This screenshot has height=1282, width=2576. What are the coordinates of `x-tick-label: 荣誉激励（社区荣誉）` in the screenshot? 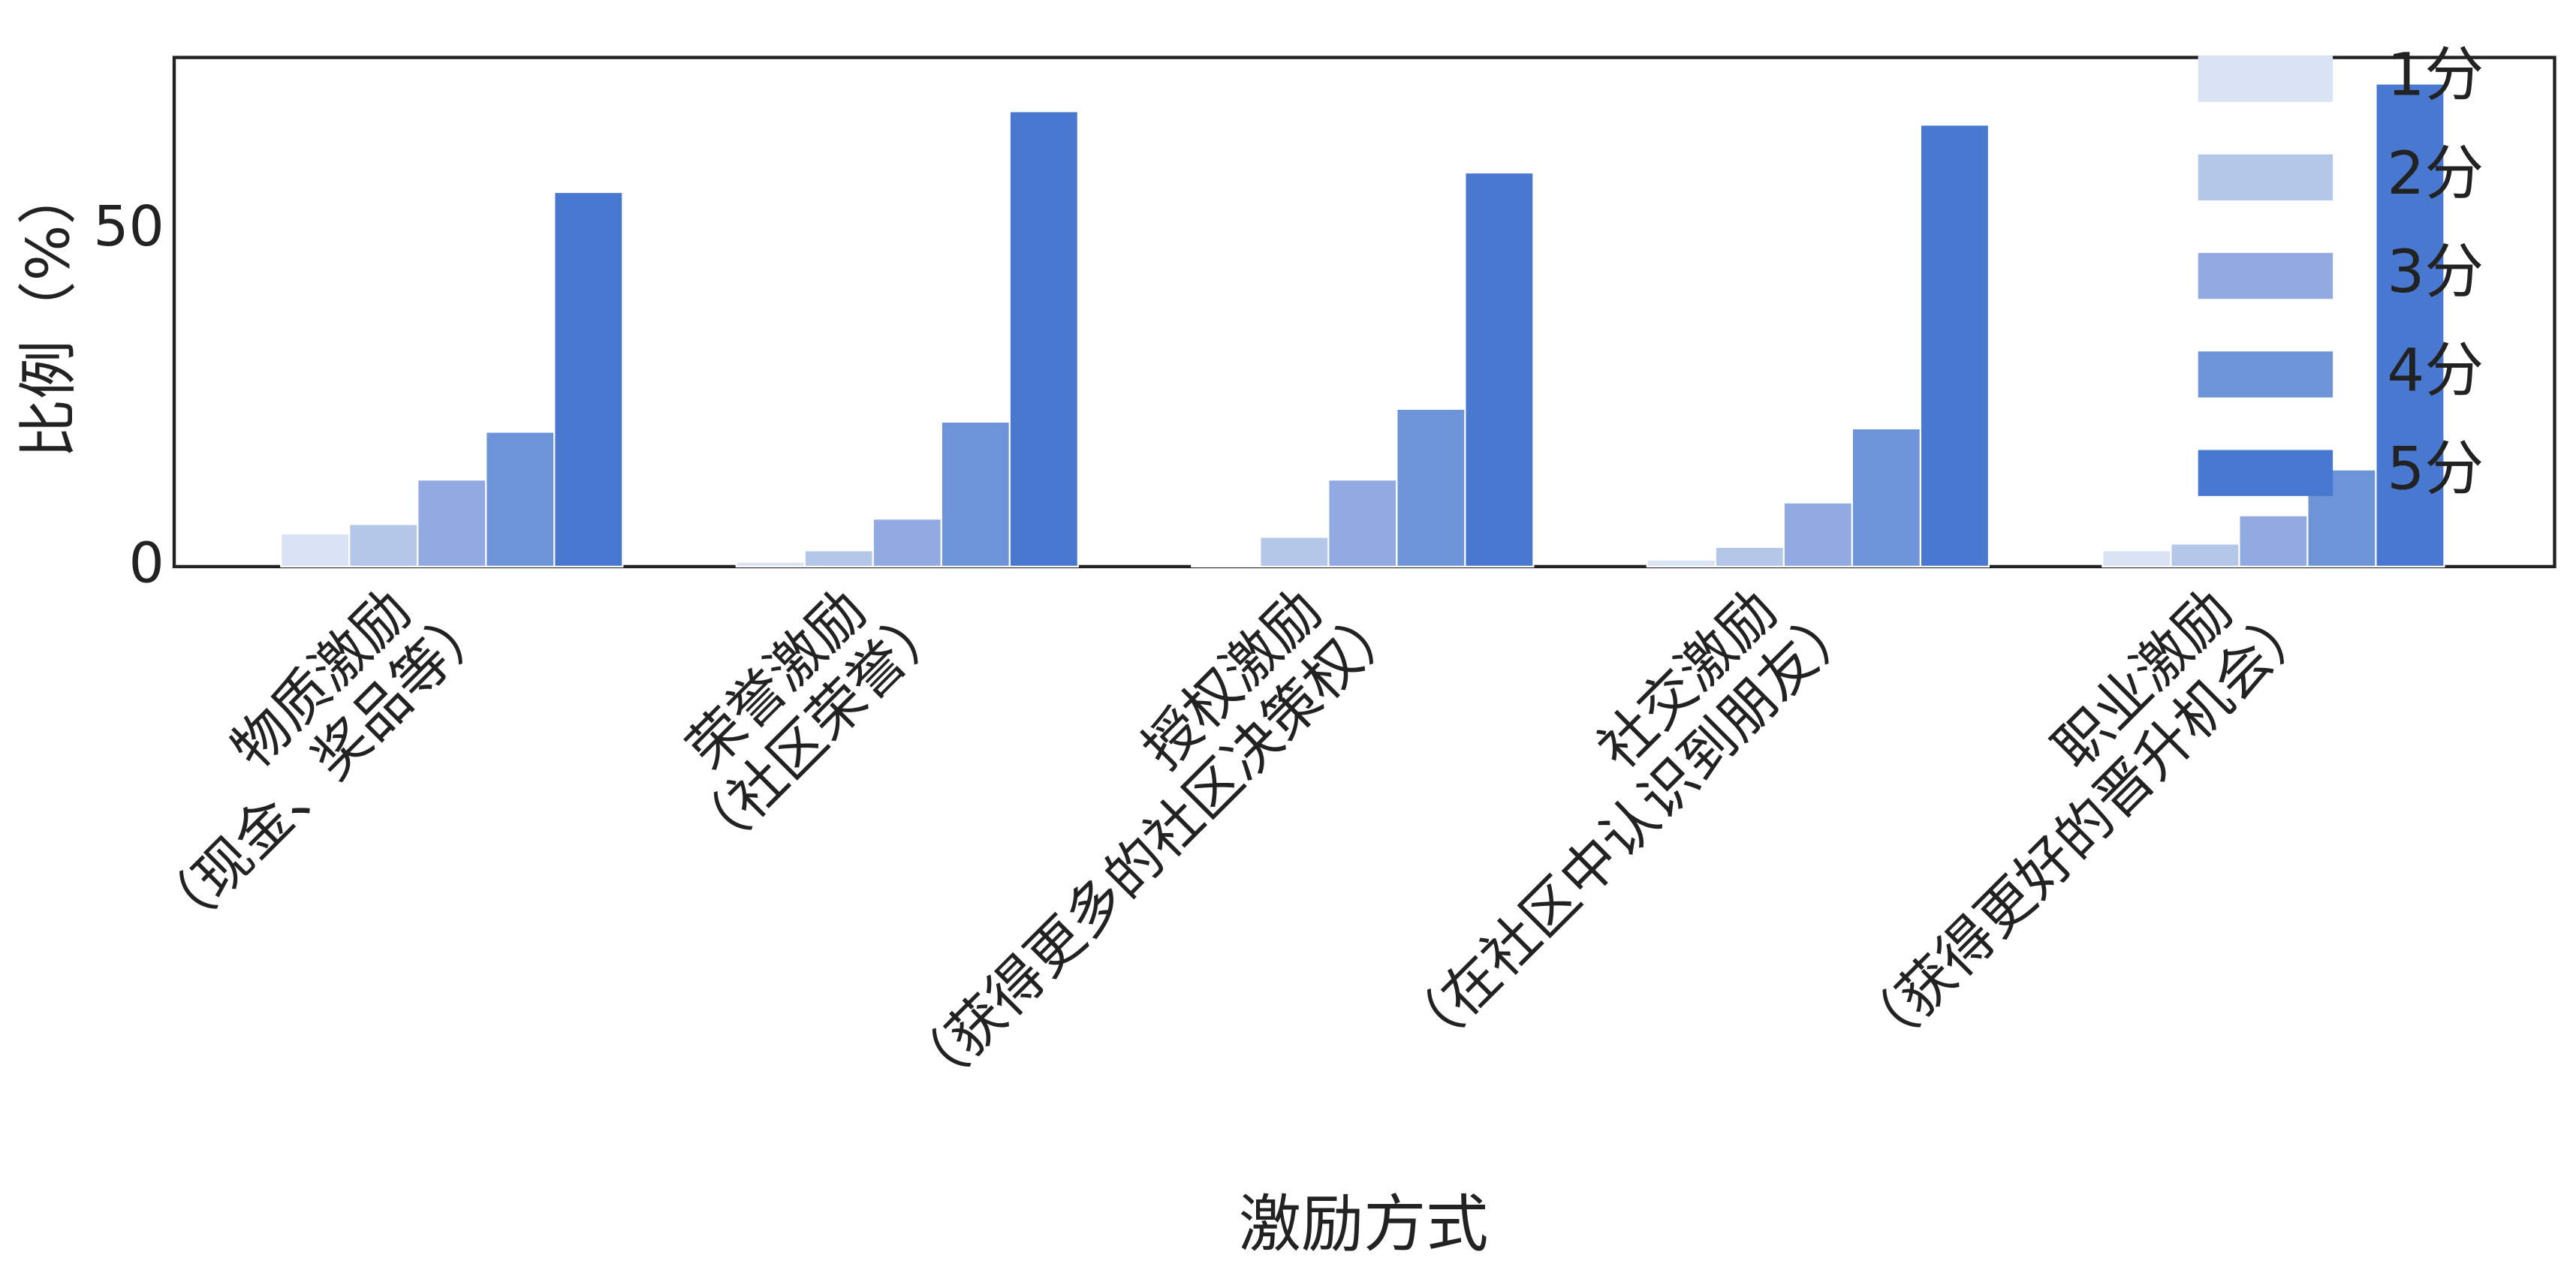 It's located at (794, 706).